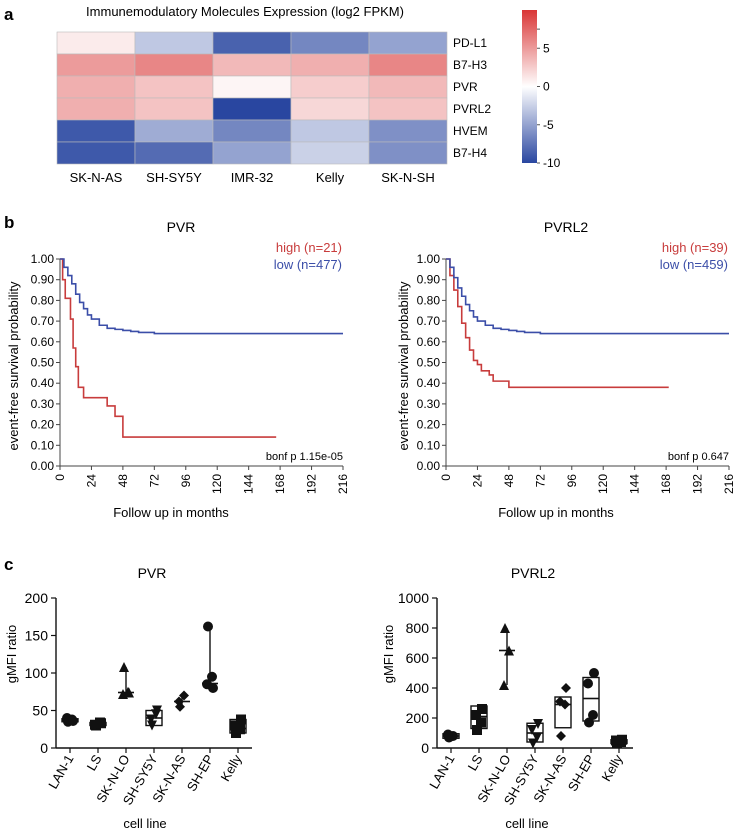 This screenshot has height=831, width=755. Describe the element at coordinates (40, 711) in the screenshot. I see `y-tick-label: 50` at that location.